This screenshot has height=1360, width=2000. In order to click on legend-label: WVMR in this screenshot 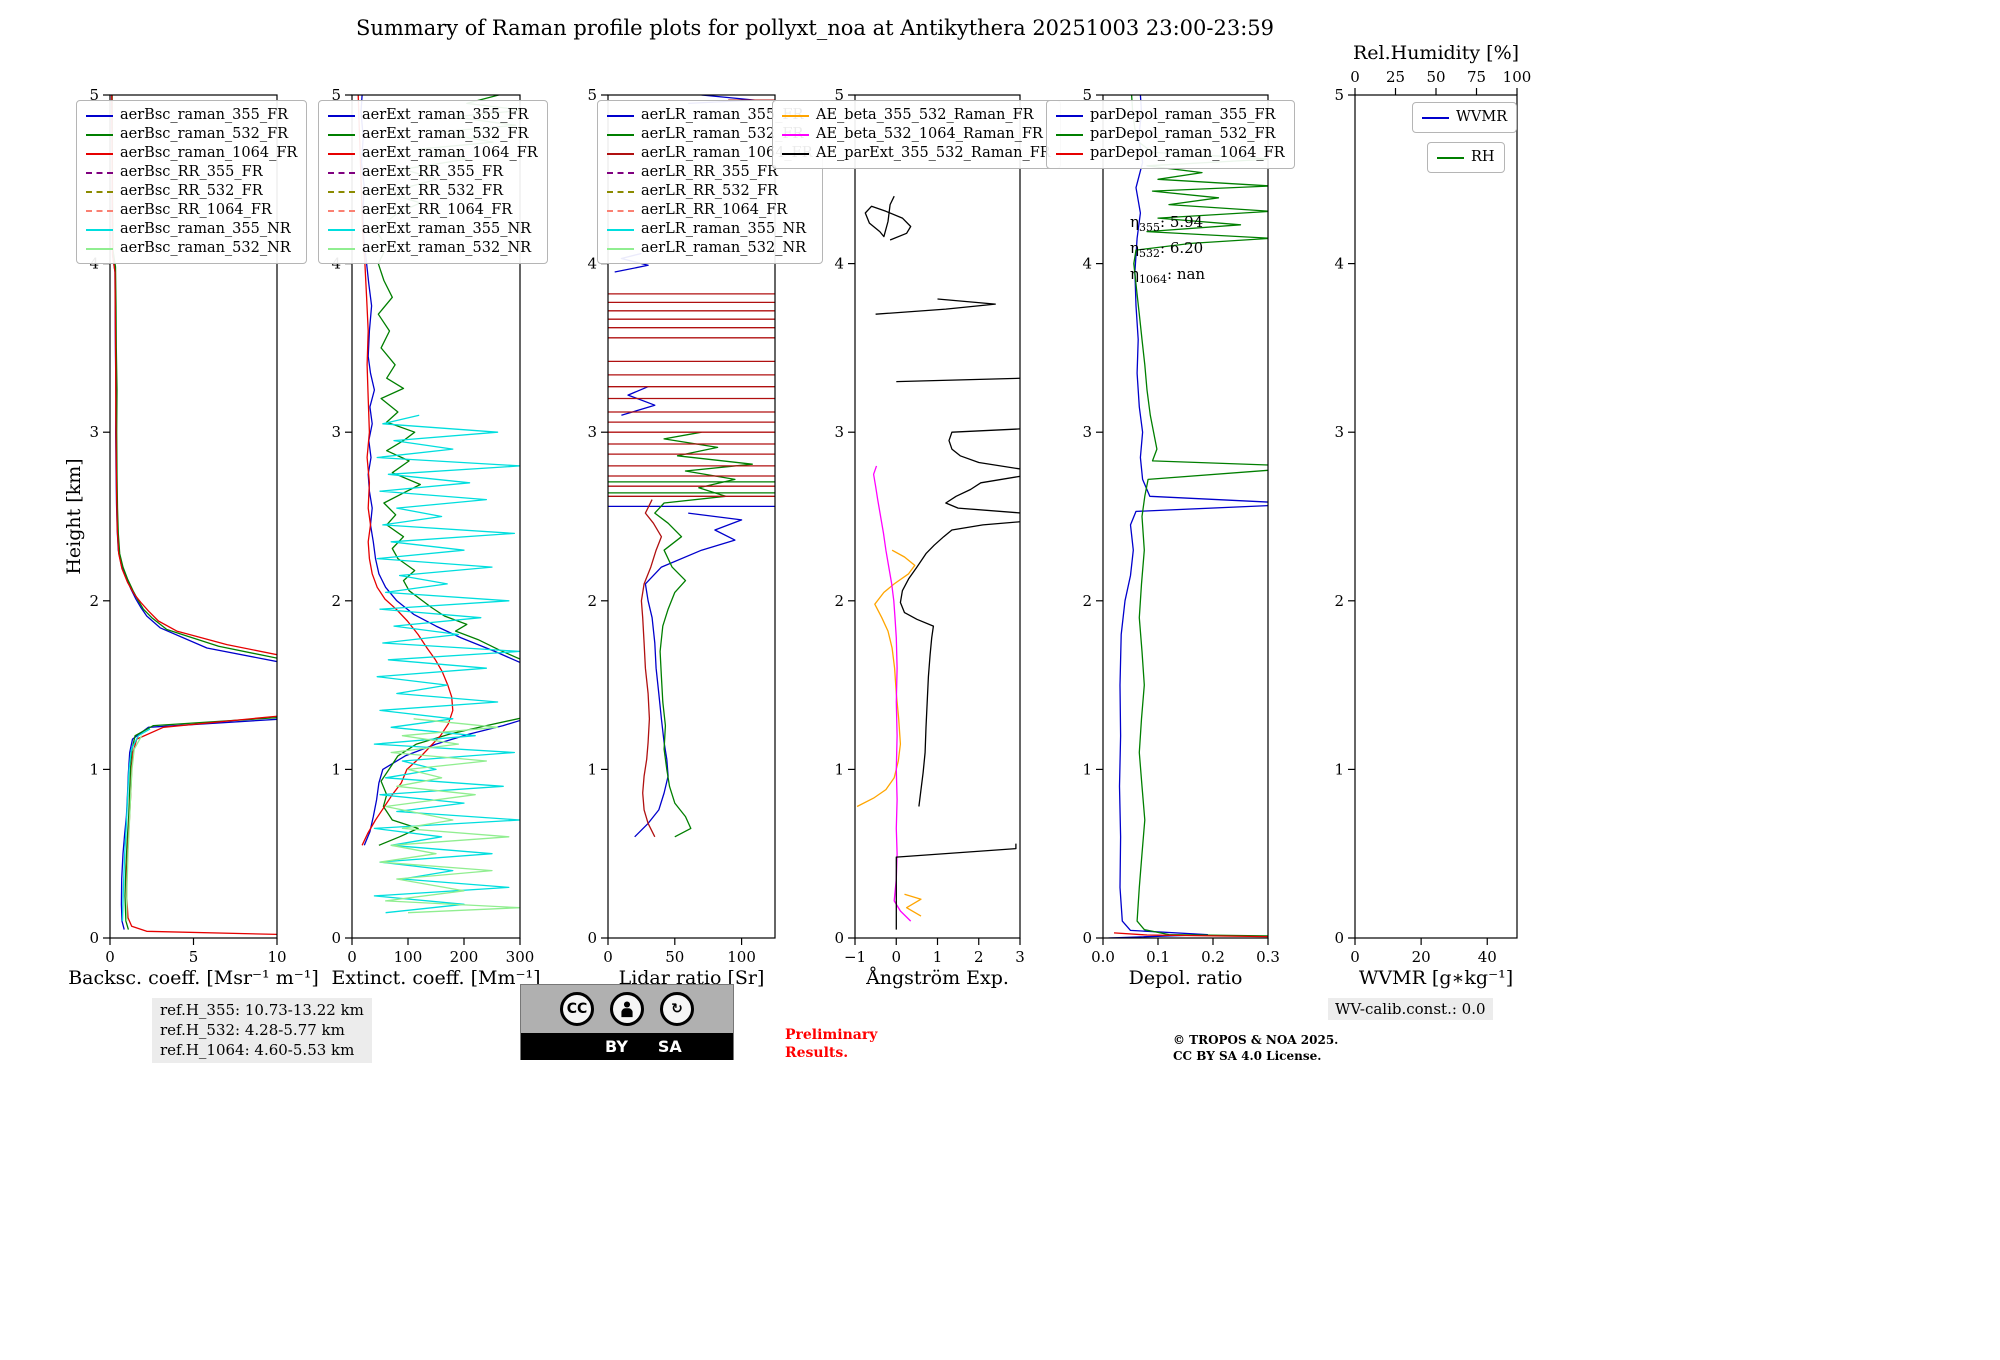, I will do `click(1482, 117)`.